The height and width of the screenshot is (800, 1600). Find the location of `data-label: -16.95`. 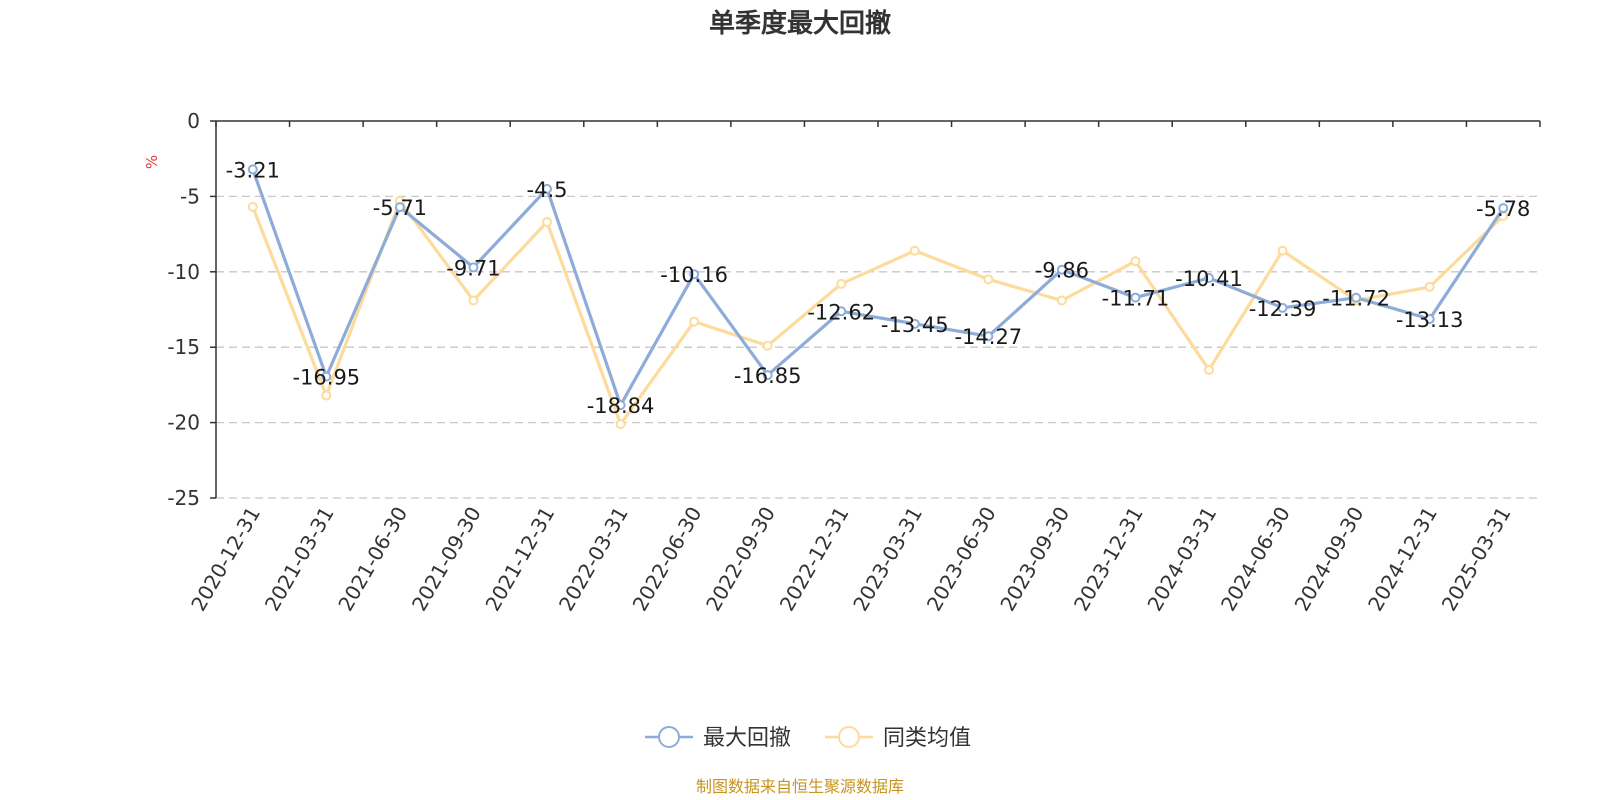

data-label: -16.95 is located at coordinates (326, 378).